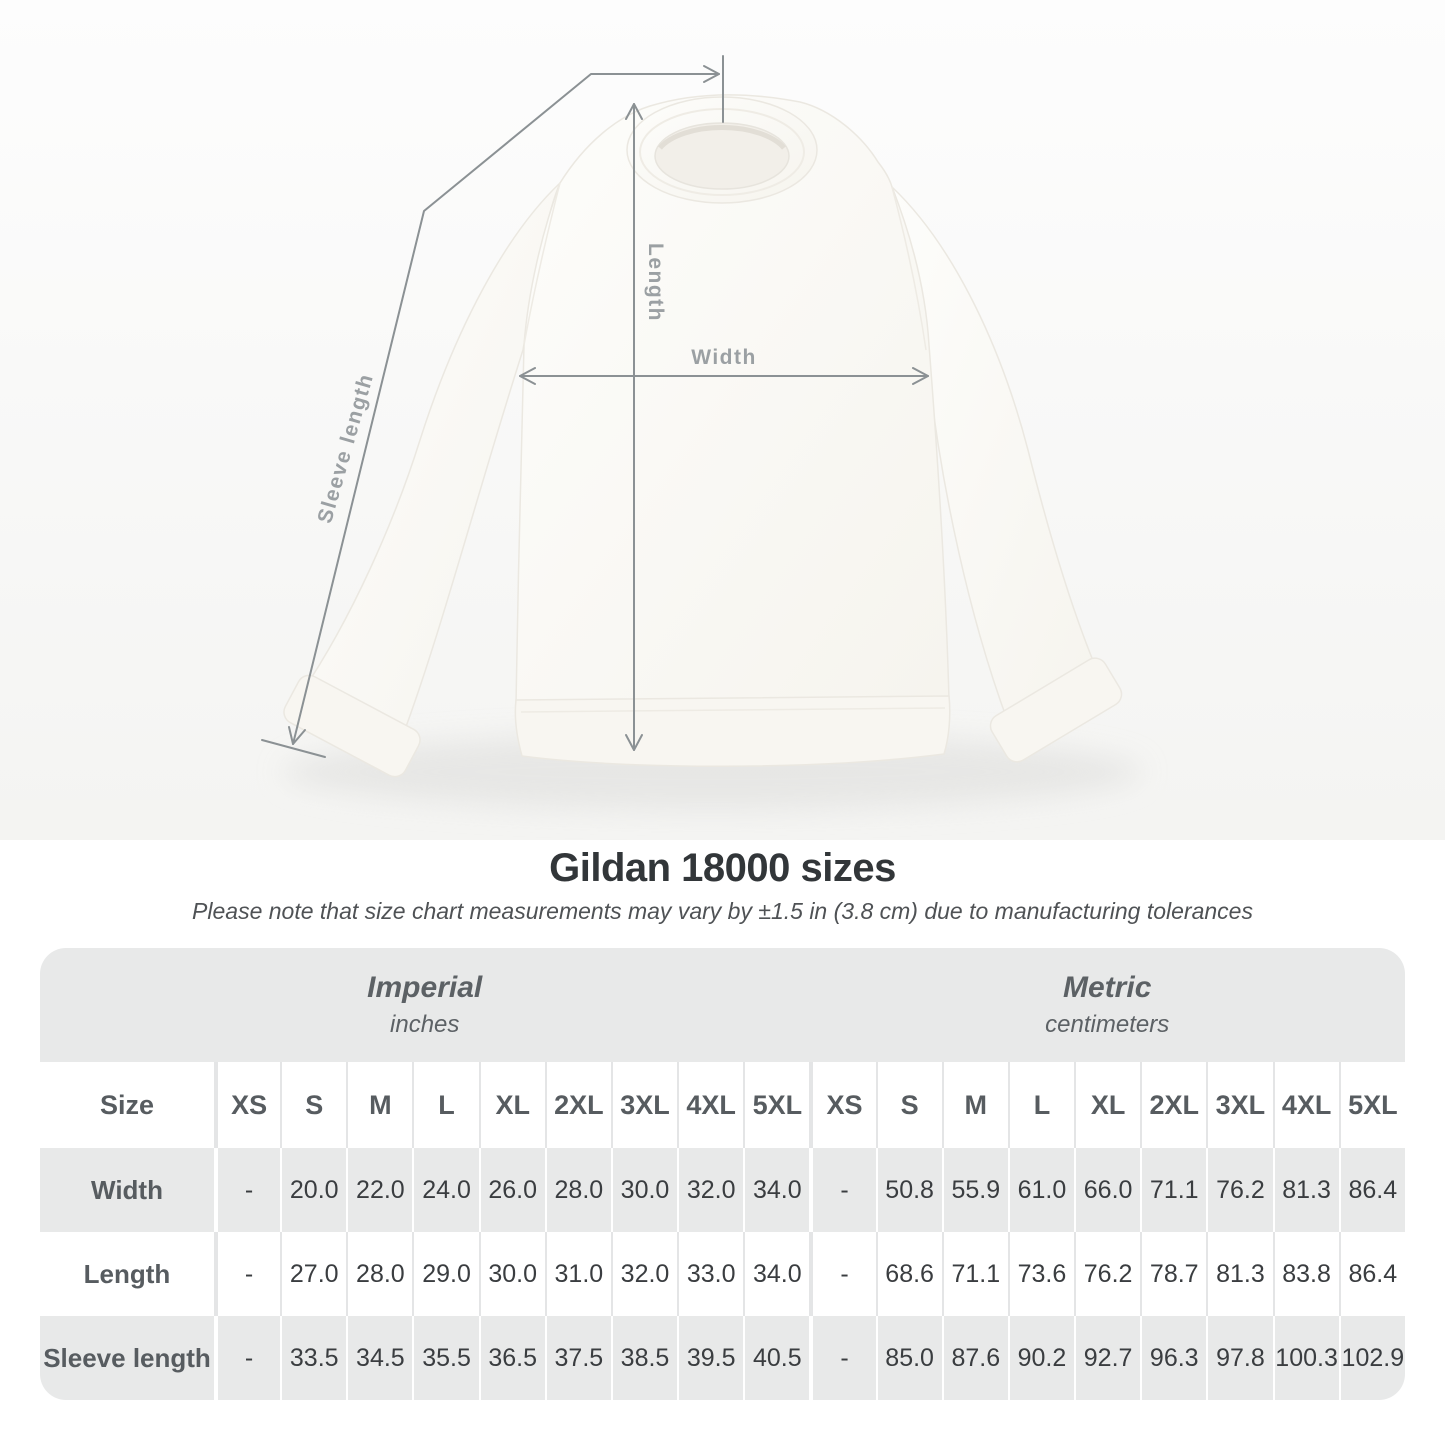  What do you see at coordinates (1107, 1358) in the screenshot?
I see `size-value: 92.7` at bounding box center [1107, 1358].